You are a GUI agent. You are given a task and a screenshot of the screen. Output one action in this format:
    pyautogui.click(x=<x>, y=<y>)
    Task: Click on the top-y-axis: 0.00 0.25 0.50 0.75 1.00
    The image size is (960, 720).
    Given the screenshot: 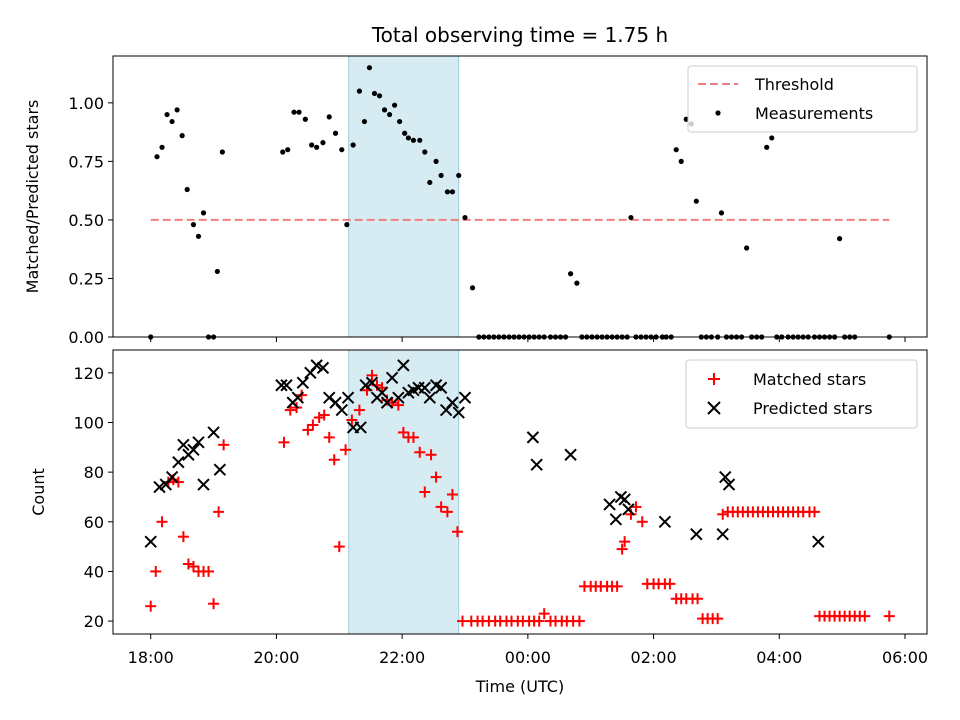 What is the action you would take?
    pyautogui.click(x=90, y=220)
    